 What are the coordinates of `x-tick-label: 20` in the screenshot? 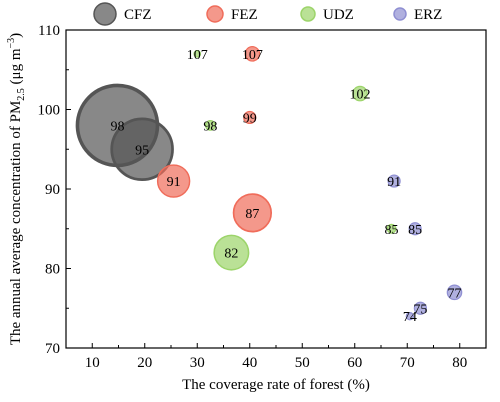 It's located at (144, 363).